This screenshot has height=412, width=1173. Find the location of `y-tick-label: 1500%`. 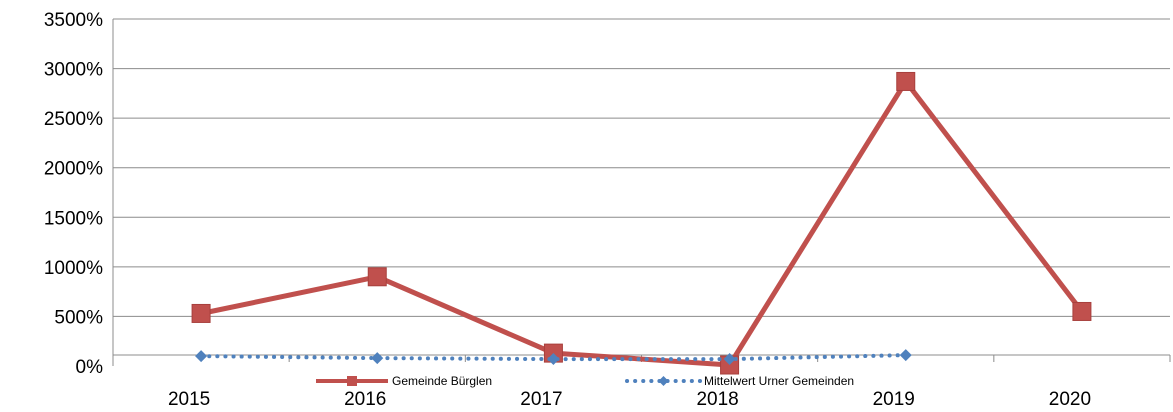

y-tick-label: 1500% is located at coordinates (73, 218).